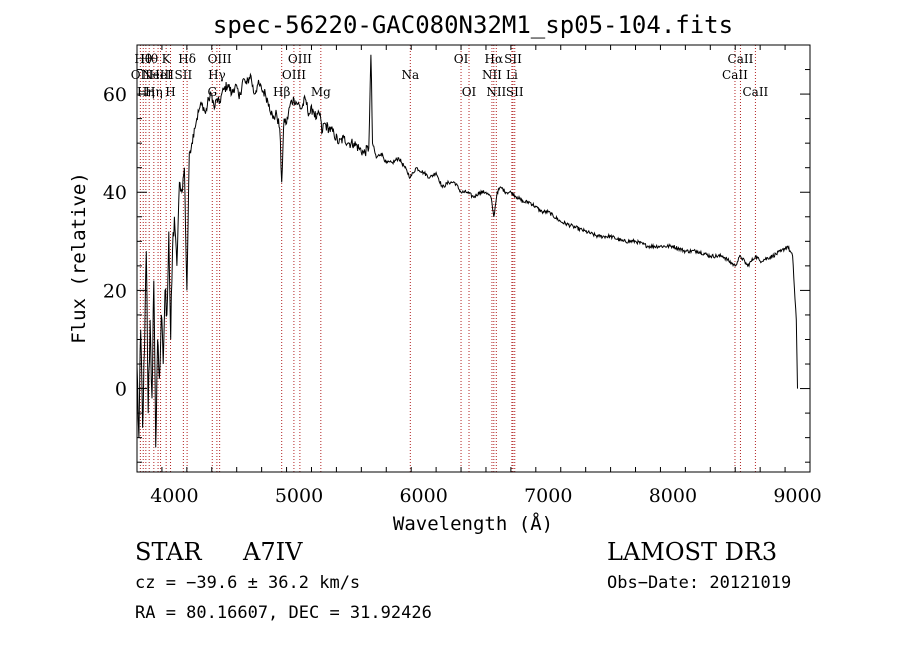 The width and height of the screenshot is (900, 649). What do you see at coordinates (167, 59) in the screenshot?
I see `spectral-line-label: K` at bounding box center [167, 59].